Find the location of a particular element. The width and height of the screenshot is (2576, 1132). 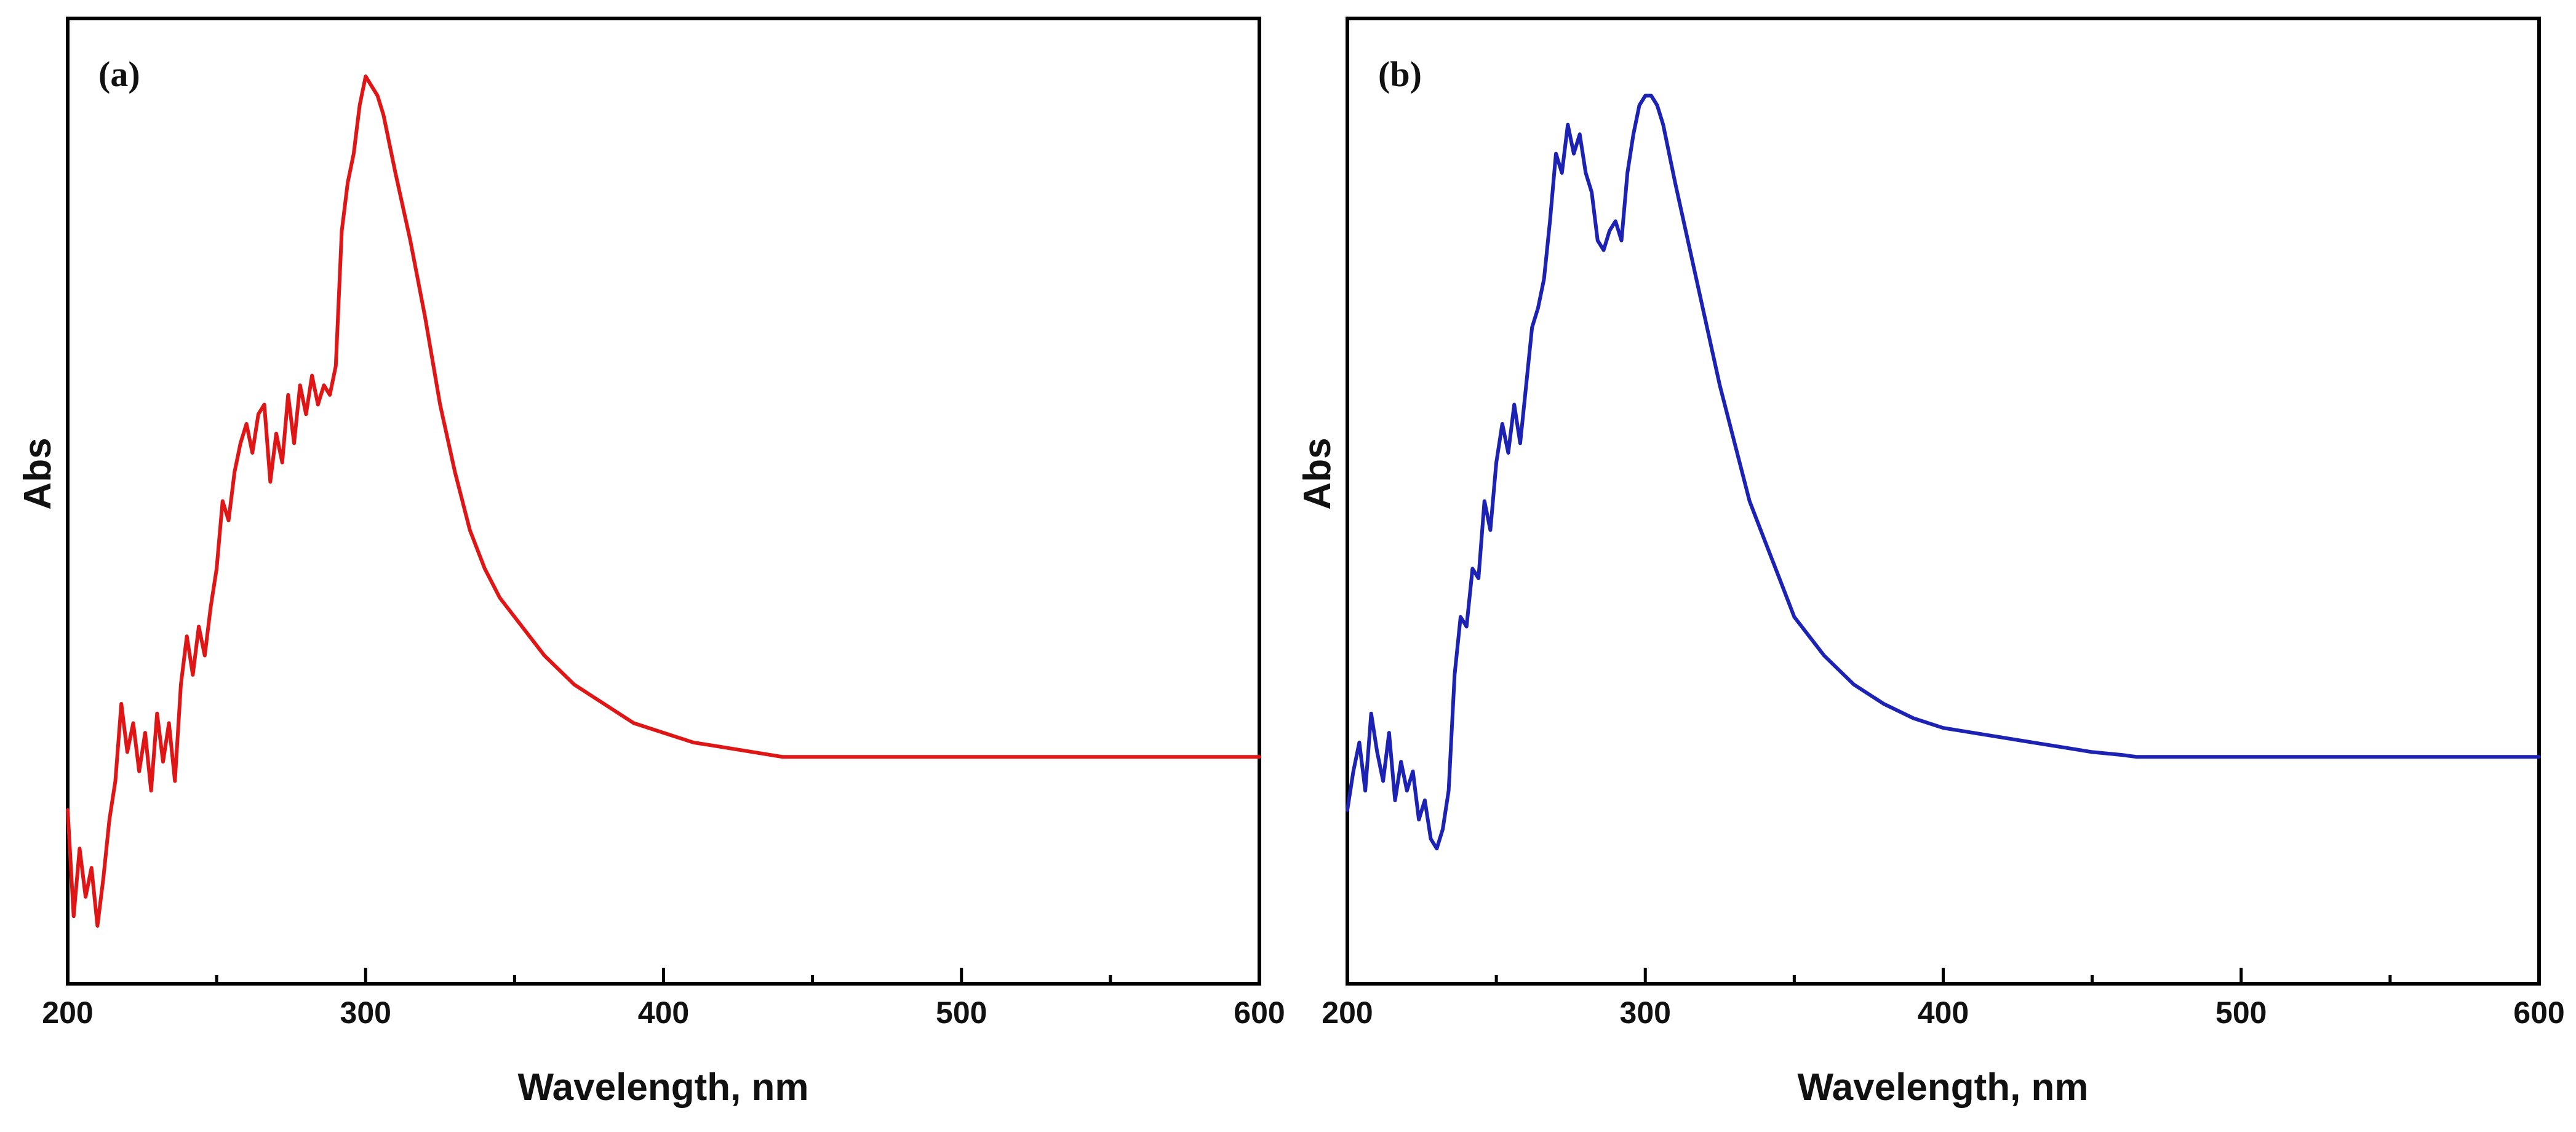

x-tick-labels-b: 200 300 400 500 600 is located at coordinates (1943, 1012).